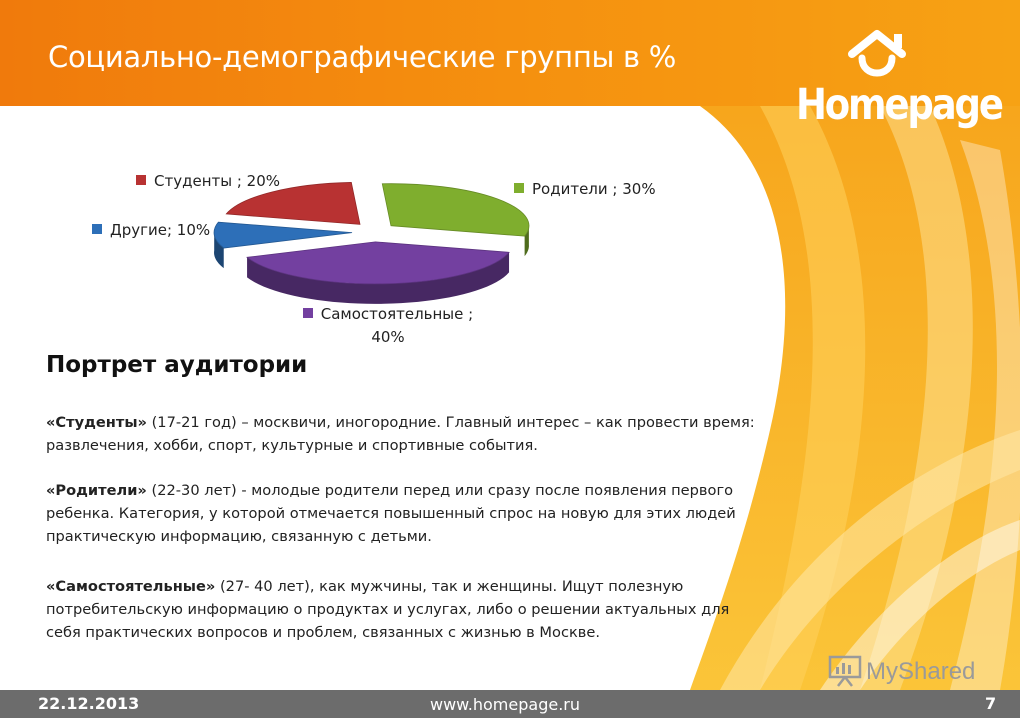  Describe the element at coordinates (362, 57) in the screenshot. I see `slide-title: Социально-демографические группы в %` at that location.